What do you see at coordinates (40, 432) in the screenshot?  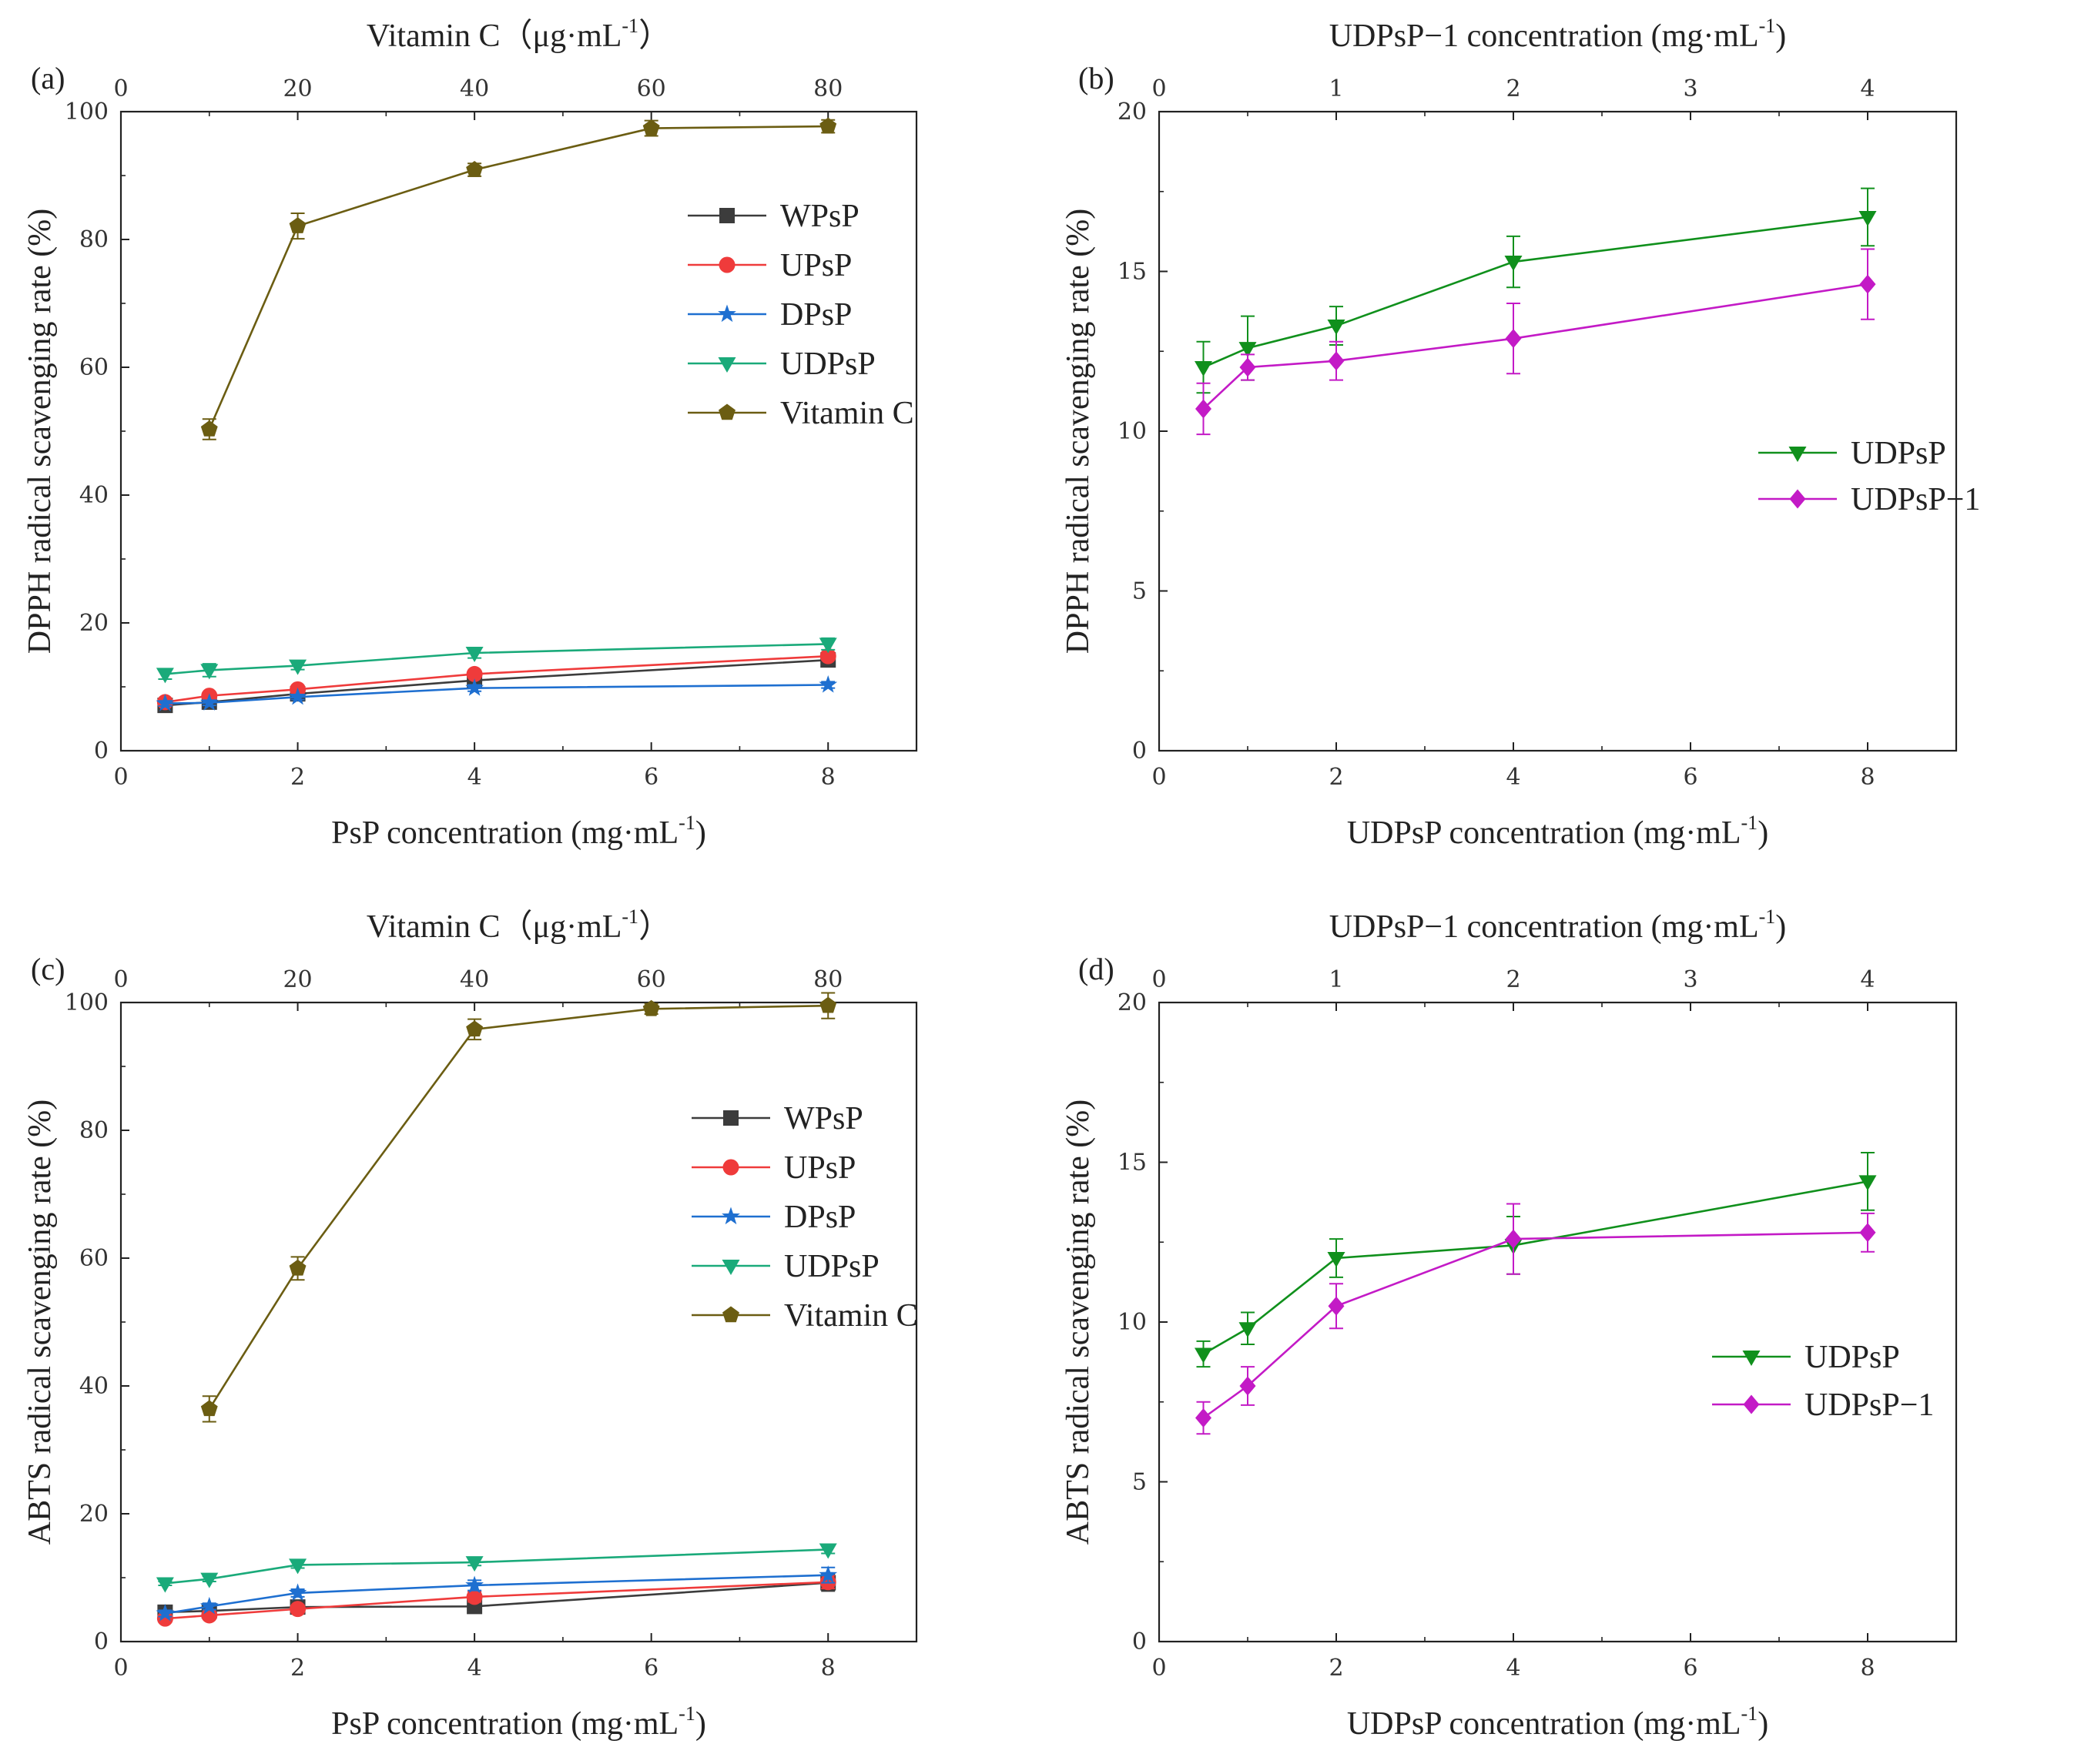 I see `y-axis-title: DPPH radical scavenging rate (%)` at bounding box center [40, 432].